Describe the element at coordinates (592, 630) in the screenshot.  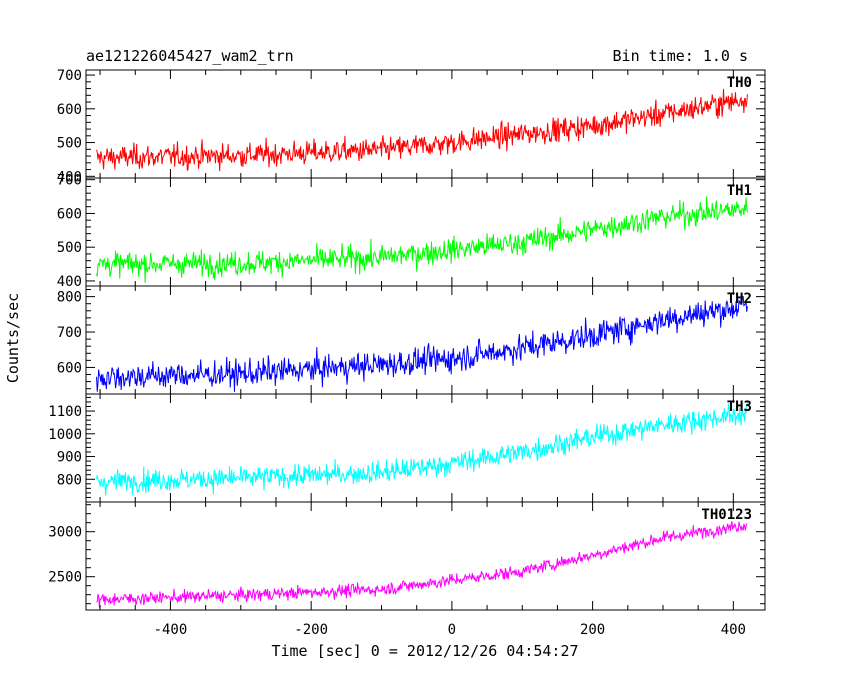
I see `x-tick-label: 200` at that location.